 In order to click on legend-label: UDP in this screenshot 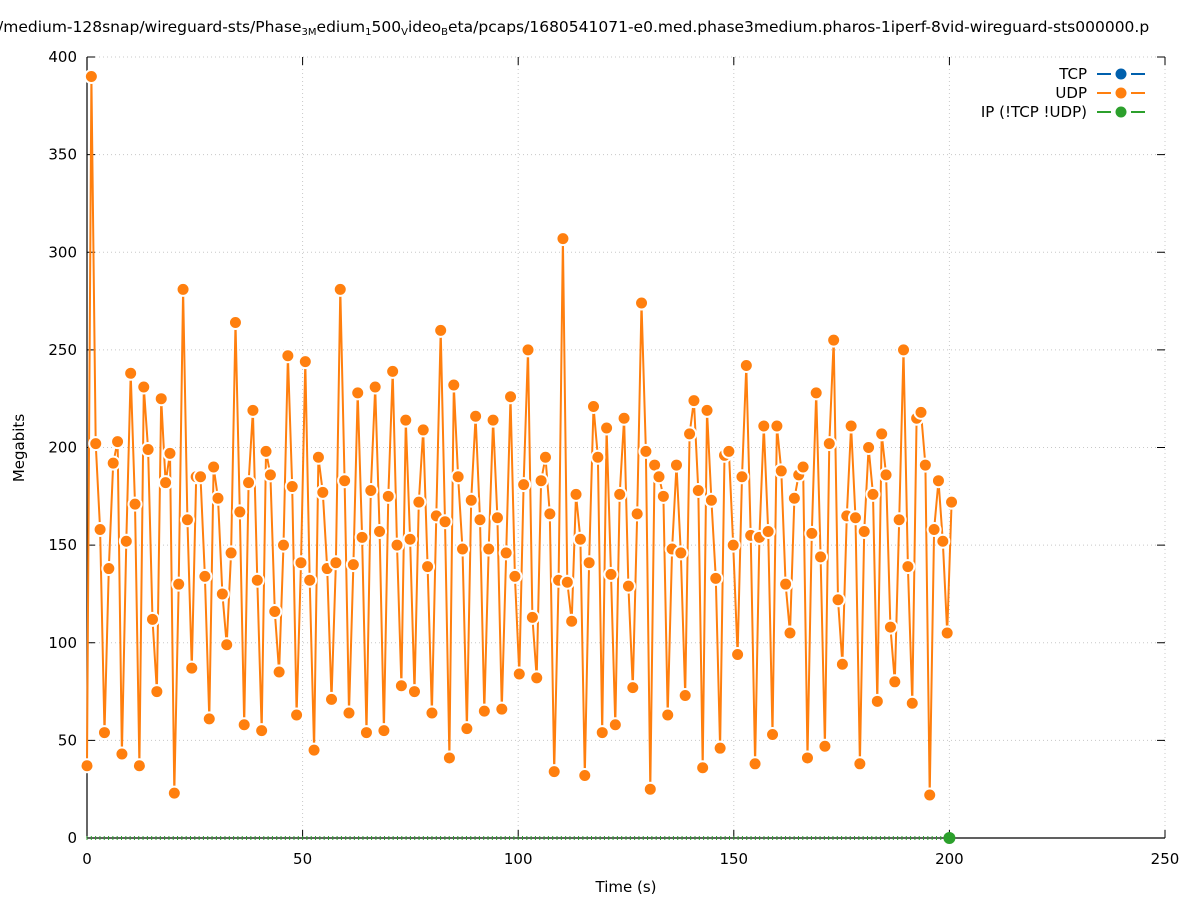, I will do `click(1071, 93)`.